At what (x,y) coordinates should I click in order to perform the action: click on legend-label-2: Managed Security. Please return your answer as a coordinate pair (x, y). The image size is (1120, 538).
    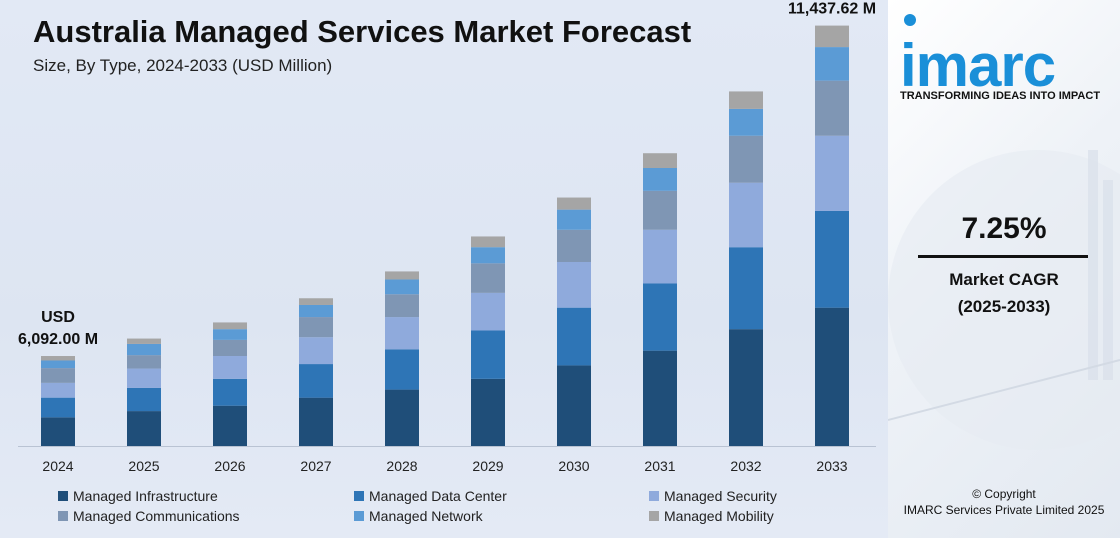
    Looking at the image, I should click on (720, 496).